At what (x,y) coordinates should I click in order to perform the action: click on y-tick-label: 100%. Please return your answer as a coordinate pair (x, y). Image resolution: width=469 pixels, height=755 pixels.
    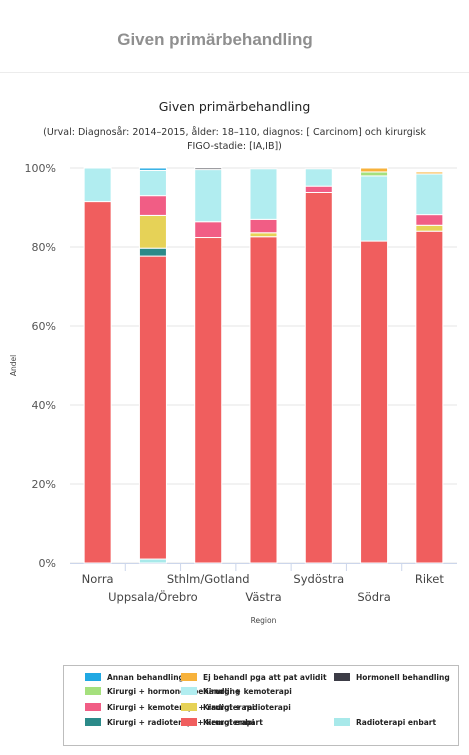
    Looking at the image, I should click on (40, 168).